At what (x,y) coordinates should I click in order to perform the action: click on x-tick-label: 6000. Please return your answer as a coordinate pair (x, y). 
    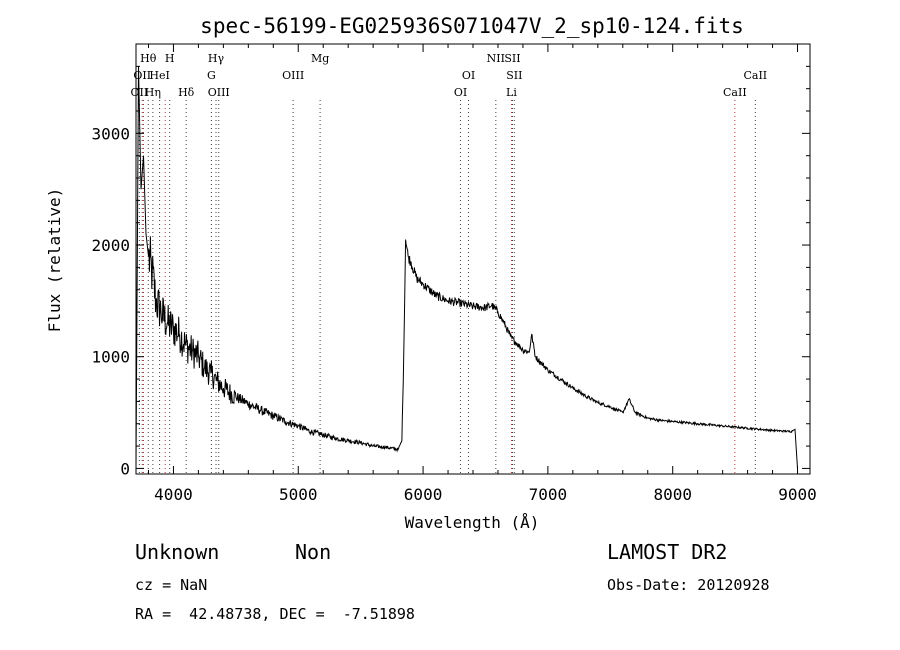
    Looking at the image, I should click on (423, 494).